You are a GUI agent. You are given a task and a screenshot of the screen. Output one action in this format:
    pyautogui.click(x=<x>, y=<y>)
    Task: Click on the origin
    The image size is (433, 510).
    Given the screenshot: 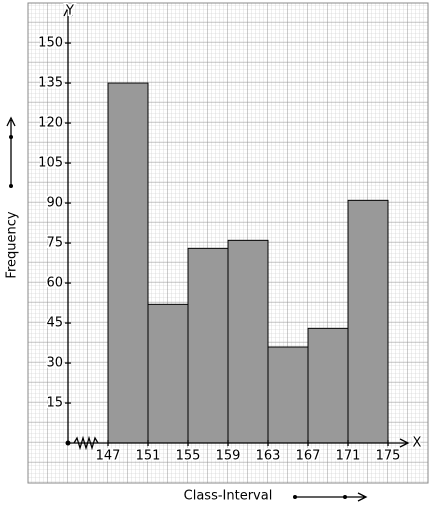 What is the action you would take?
    pyautogui.click(x=68, y=443)
    